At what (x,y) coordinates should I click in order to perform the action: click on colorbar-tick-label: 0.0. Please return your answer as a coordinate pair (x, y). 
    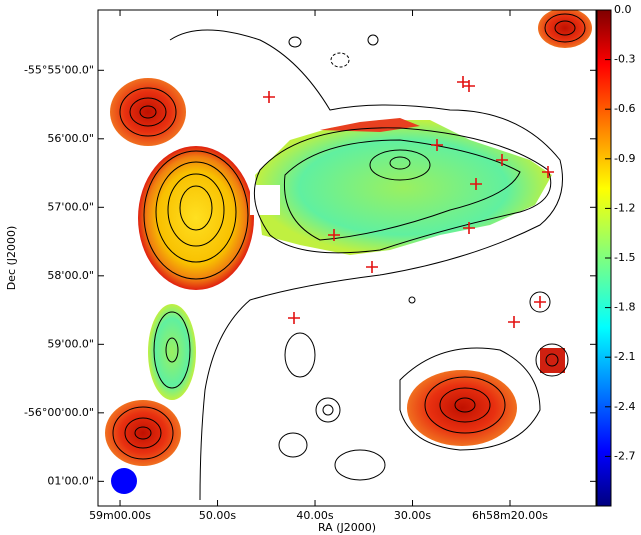
    Looking at the image, I should click on (623, 9).